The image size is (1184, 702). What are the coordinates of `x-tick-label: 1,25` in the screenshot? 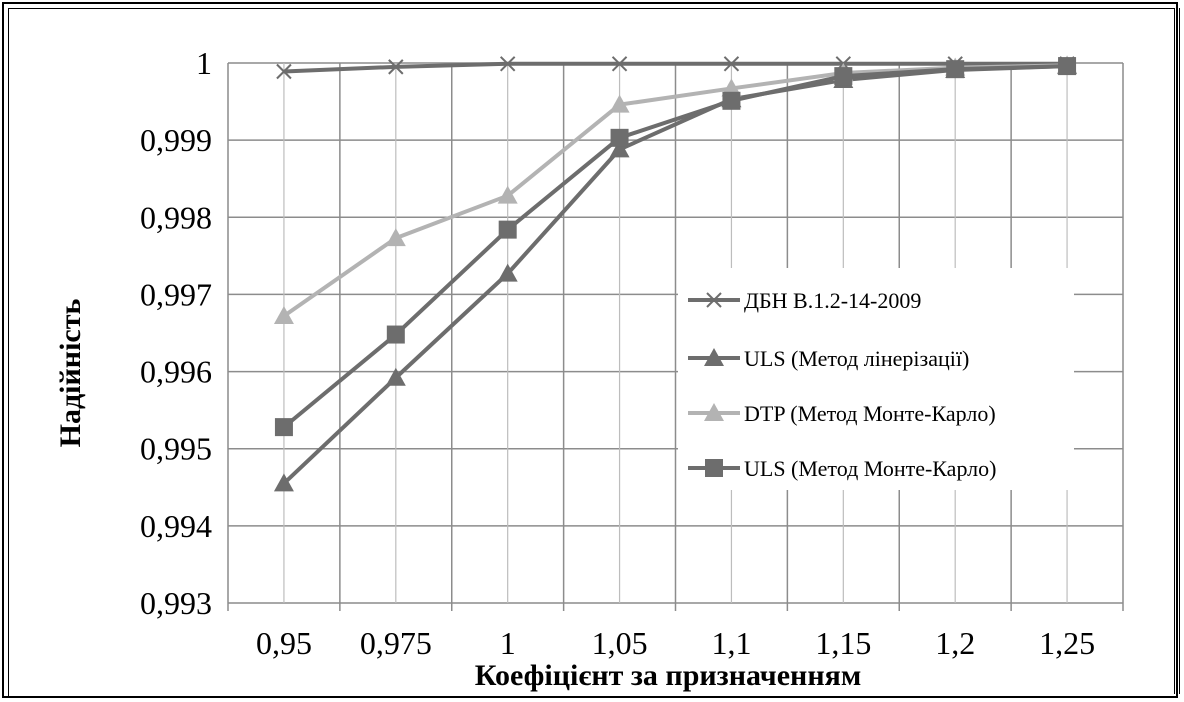 It's located at (1067, 643).